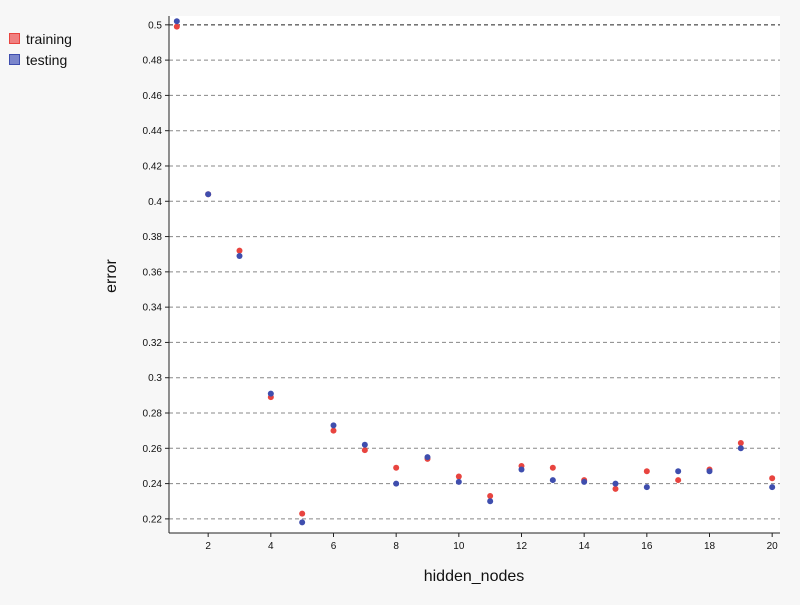 The image size is (800, 605). I want to click on x-tick-label: 12, so click(522, 546).